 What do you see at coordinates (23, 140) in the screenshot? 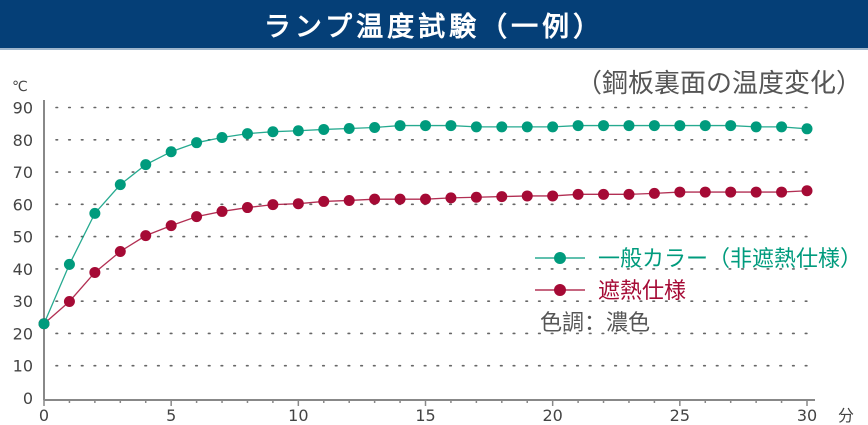
I see `y-tick-label: 80` at bounding box center [23, 140].